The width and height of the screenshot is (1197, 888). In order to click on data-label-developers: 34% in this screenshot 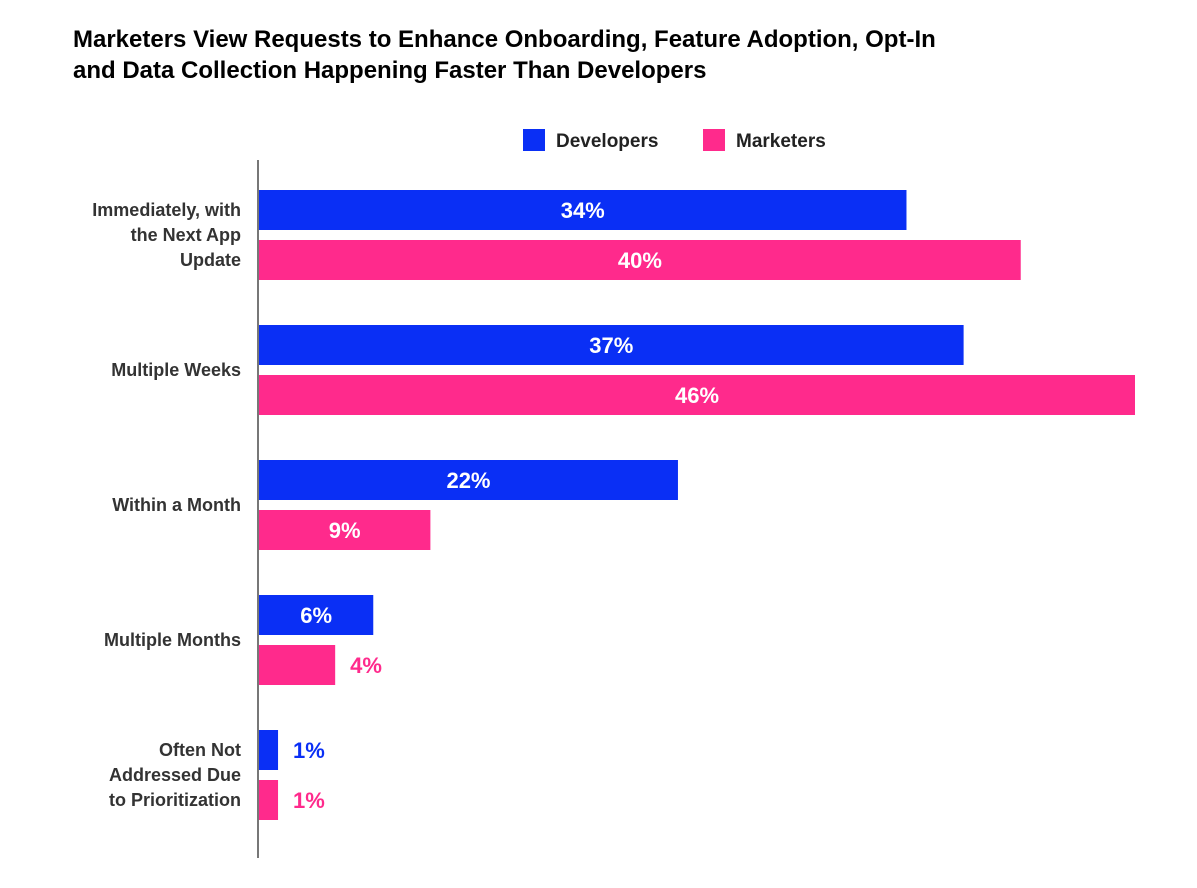, I will do `click(583, 210)`.